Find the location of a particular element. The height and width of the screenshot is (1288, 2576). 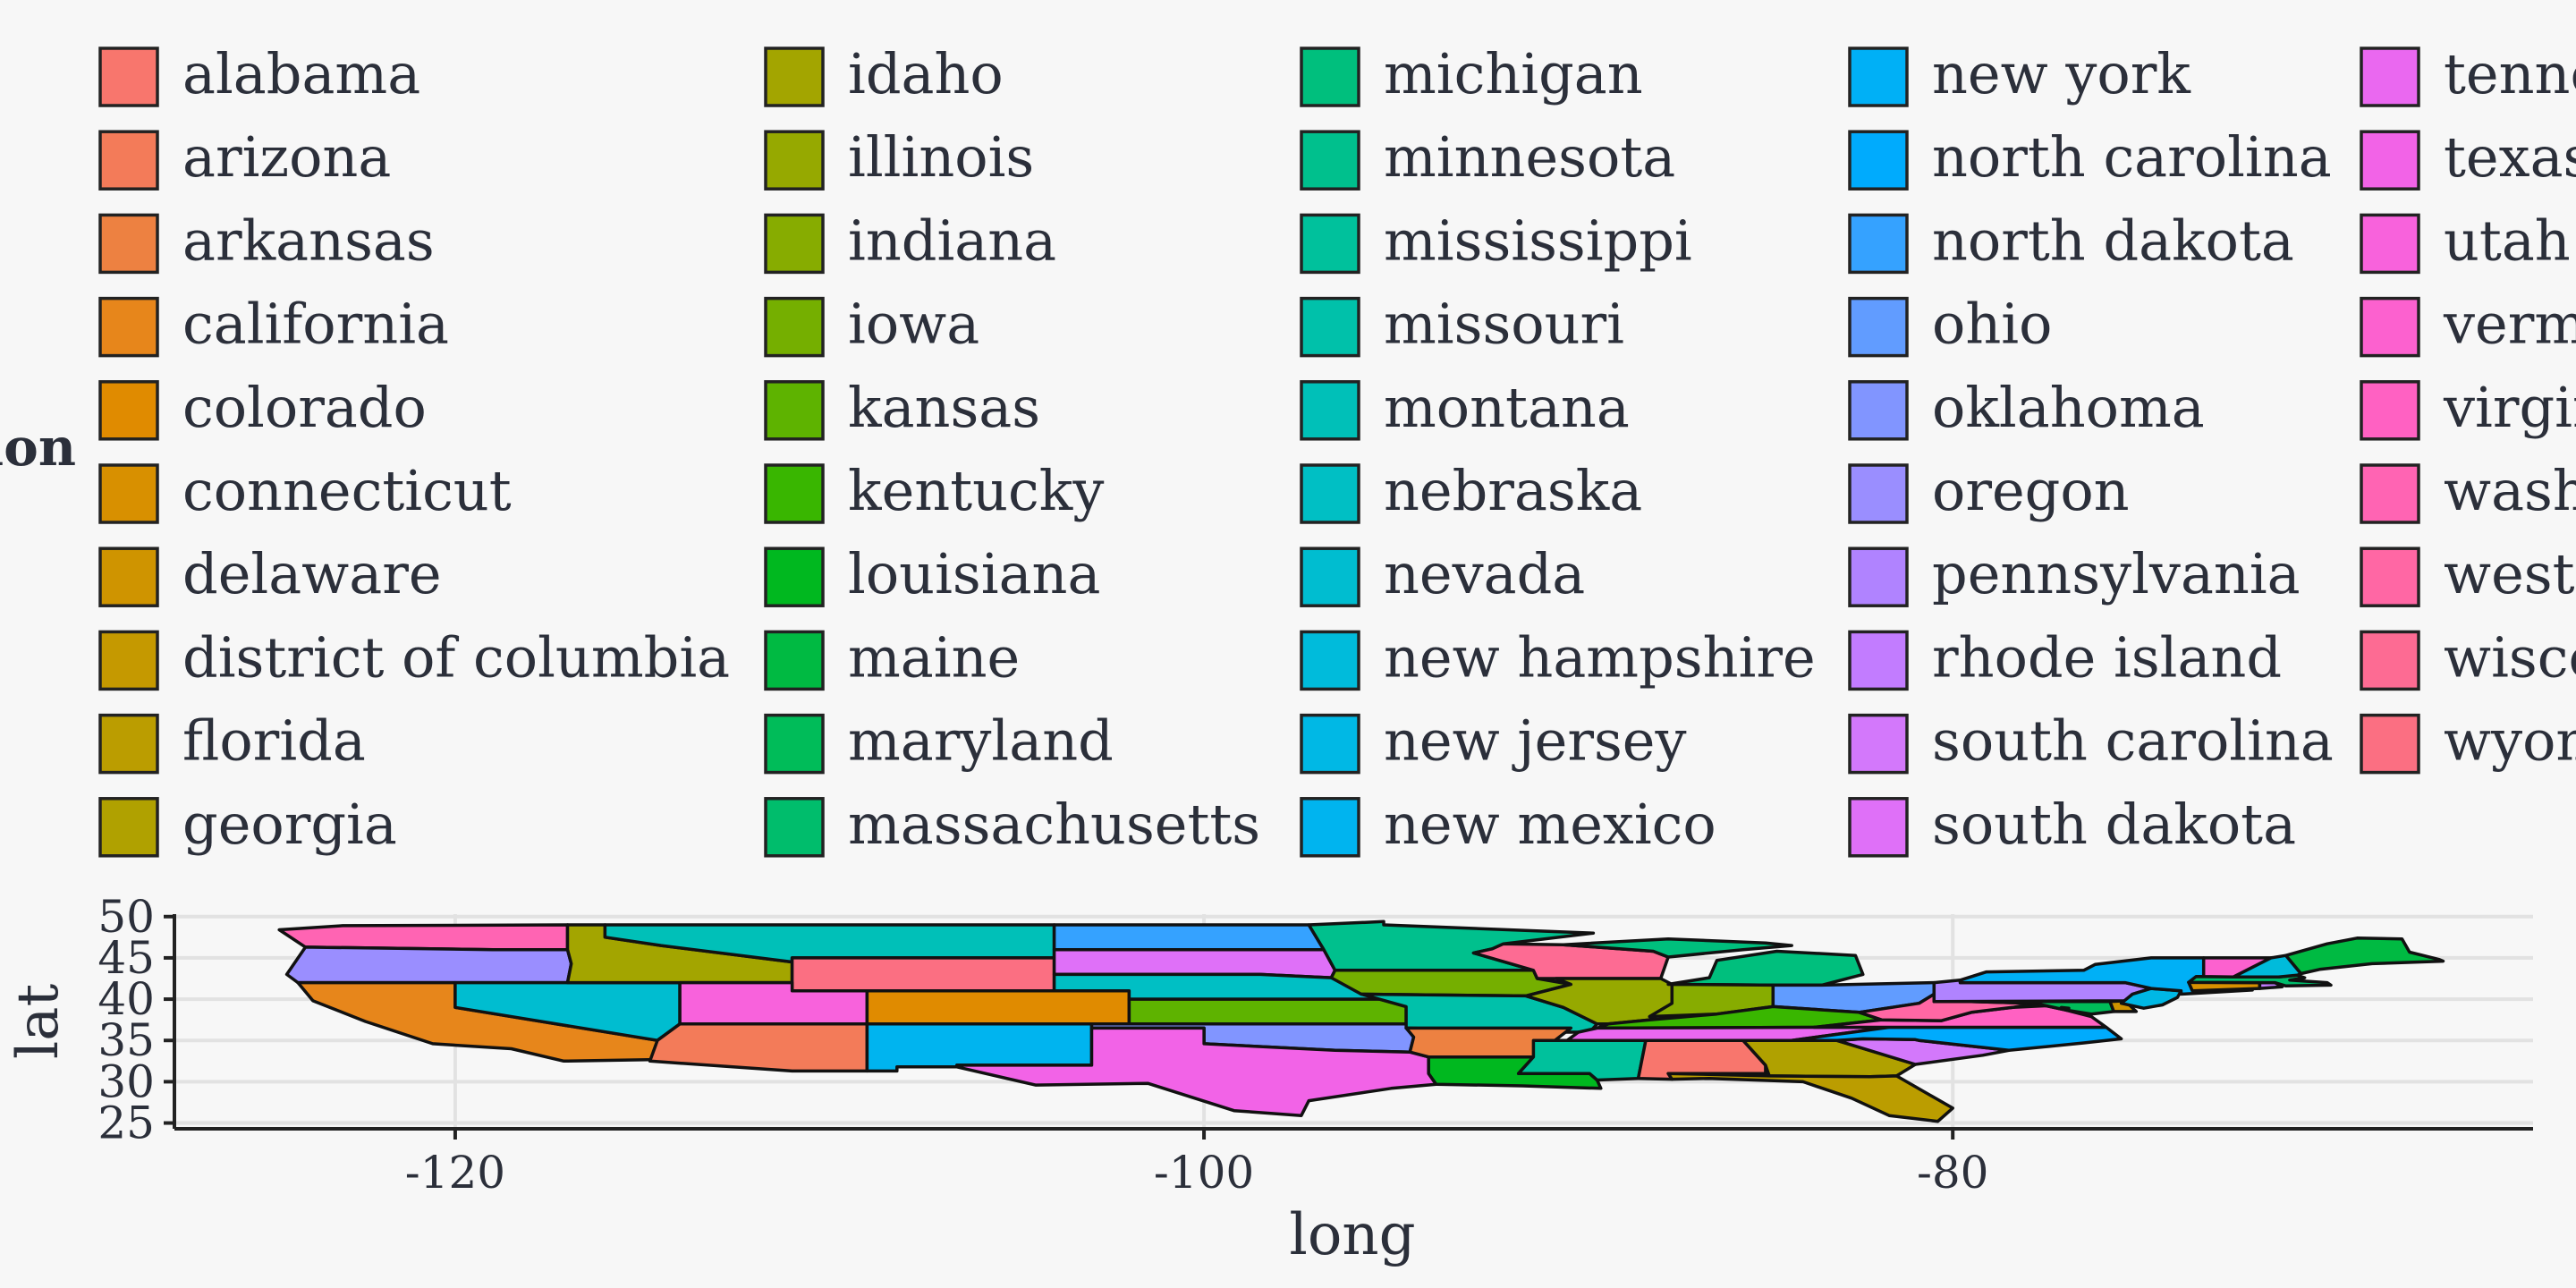

legend-key-mississippi is located at coordinates (1330, 244).